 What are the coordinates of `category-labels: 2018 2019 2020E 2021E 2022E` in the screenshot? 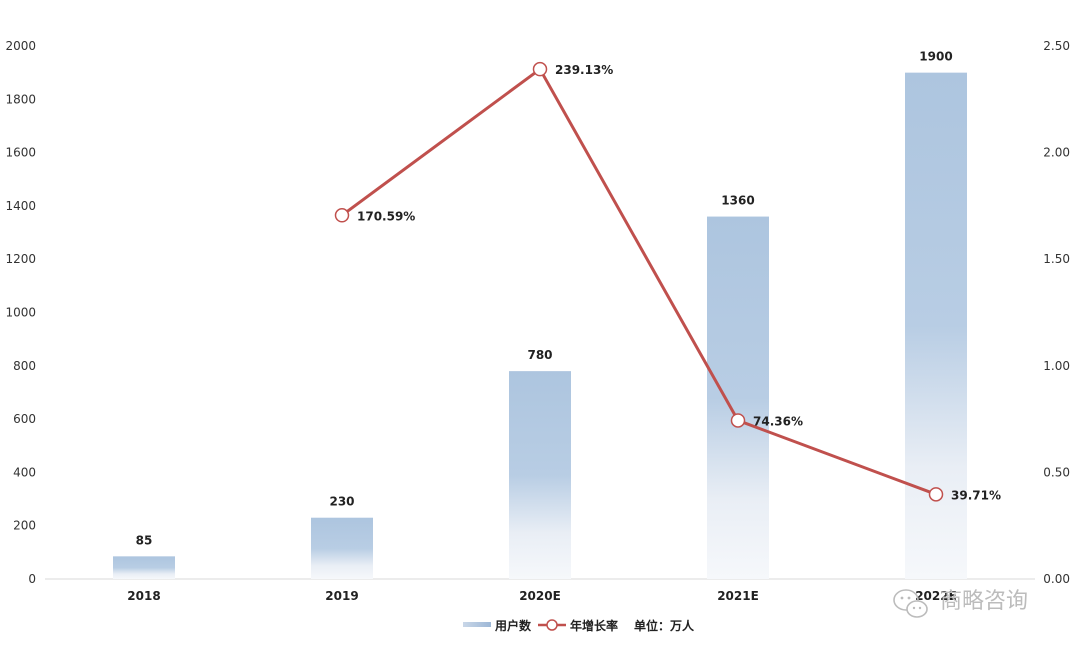 It's located at (542, 596).